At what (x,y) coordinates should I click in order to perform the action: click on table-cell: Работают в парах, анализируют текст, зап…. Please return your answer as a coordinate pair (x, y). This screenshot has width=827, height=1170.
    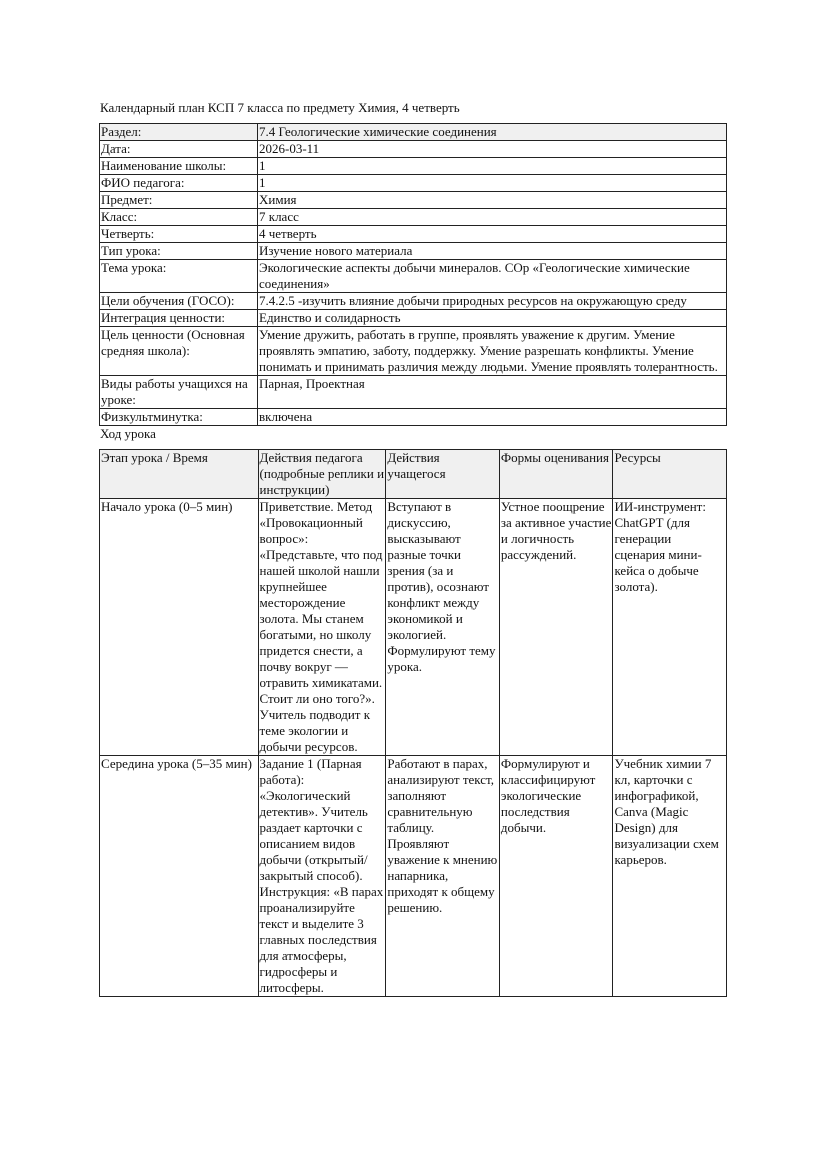
    Looking at the image, I should click on (442, 876).